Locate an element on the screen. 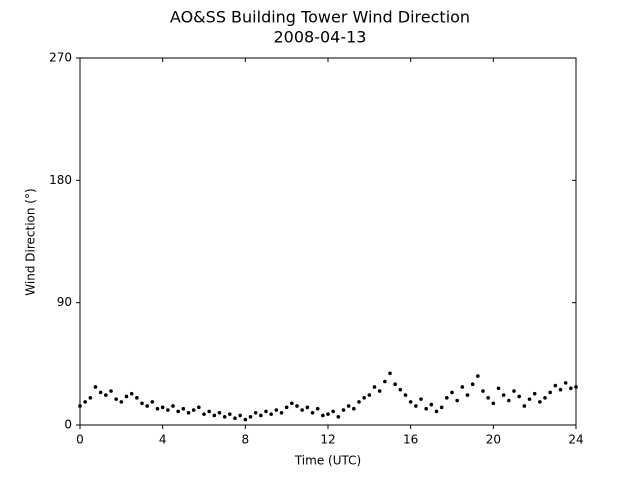 The height and width of the screenshot is (484, 640). y-tick-label: 0 is located at coordinates (68, 425).